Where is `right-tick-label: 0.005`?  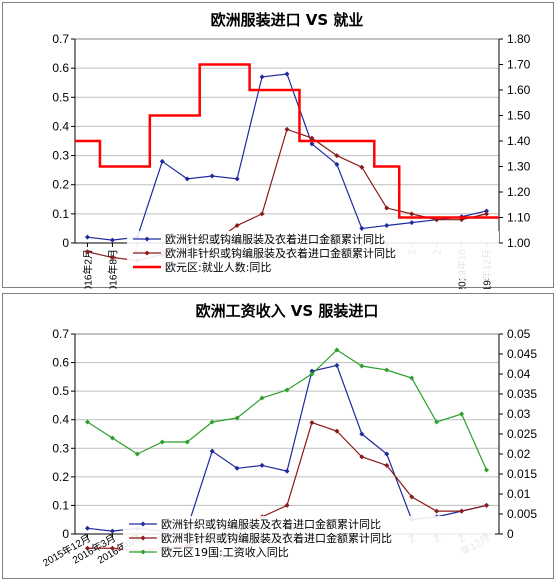
right-tick-label: 0.005 is located at coordinates (522, 514).